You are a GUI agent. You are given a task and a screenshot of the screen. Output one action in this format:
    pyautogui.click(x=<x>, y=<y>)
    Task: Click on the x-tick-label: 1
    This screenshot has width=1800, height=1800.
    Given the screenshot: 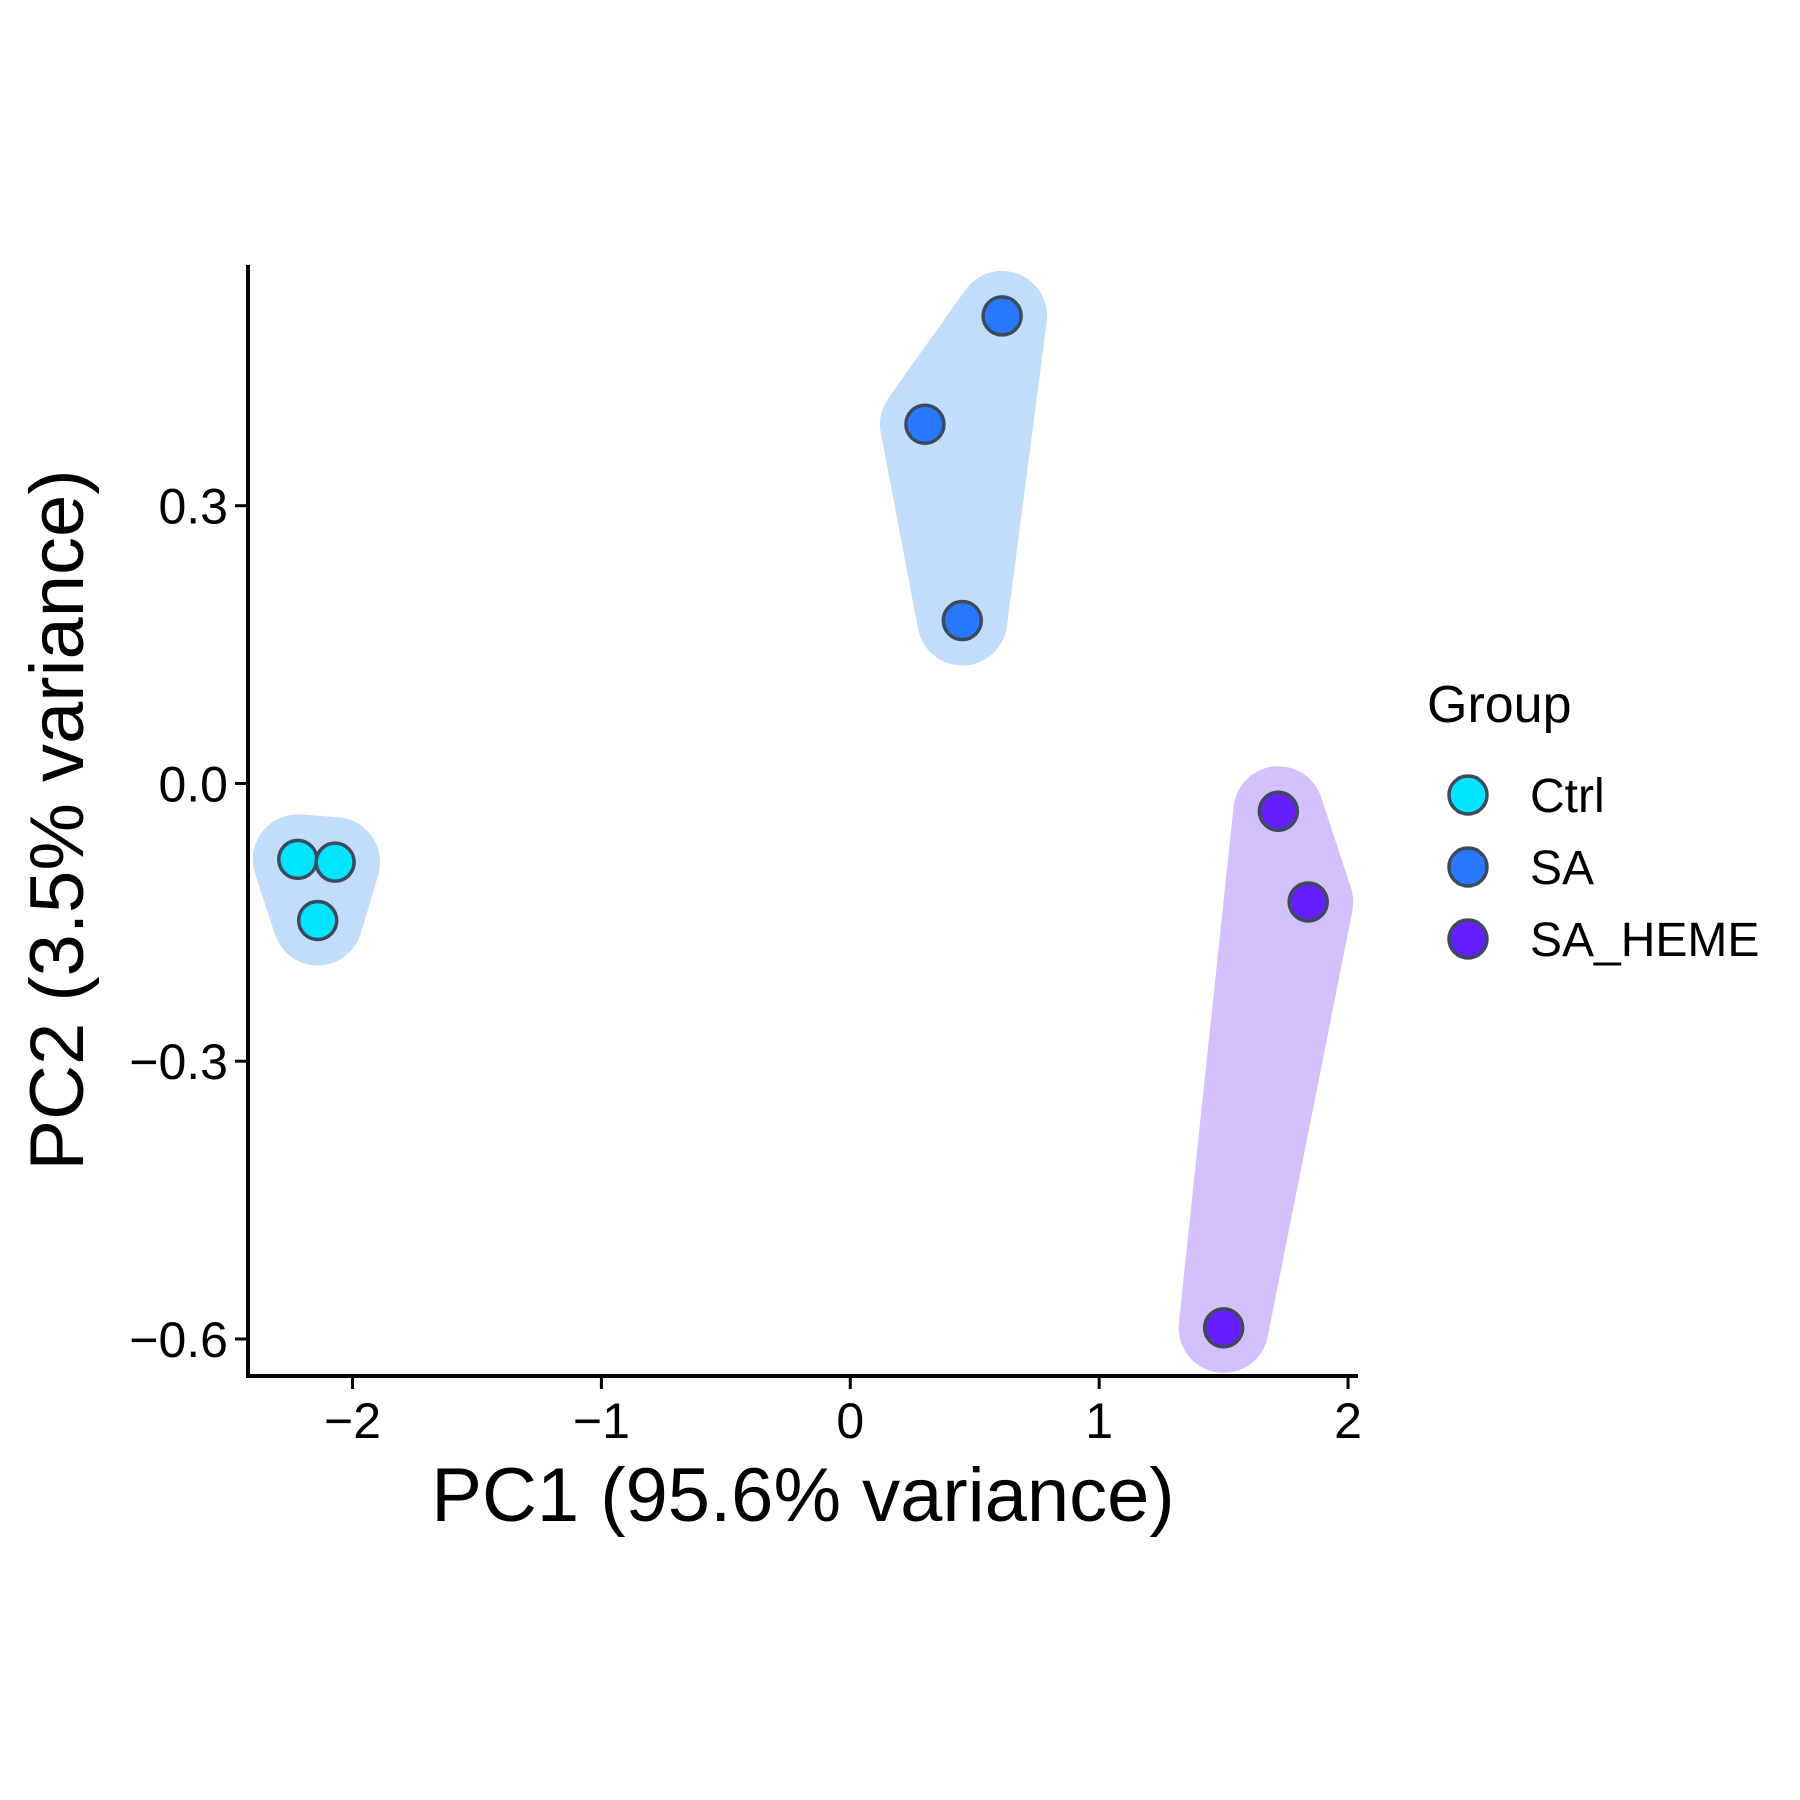 What is the action you would take?
    pyautogui.click(x=1099, y=1421)
    